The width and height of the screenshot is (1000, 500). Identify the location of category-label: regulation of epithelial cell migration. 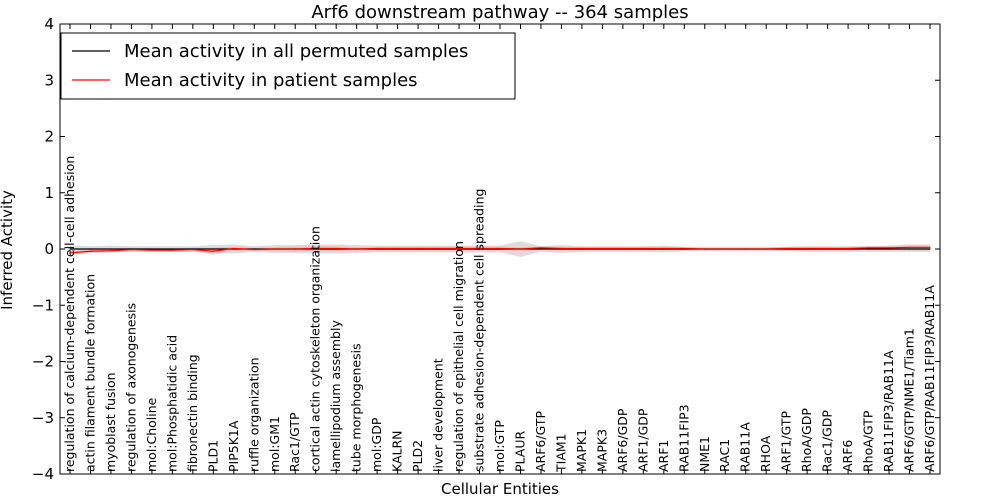
(458, 356).